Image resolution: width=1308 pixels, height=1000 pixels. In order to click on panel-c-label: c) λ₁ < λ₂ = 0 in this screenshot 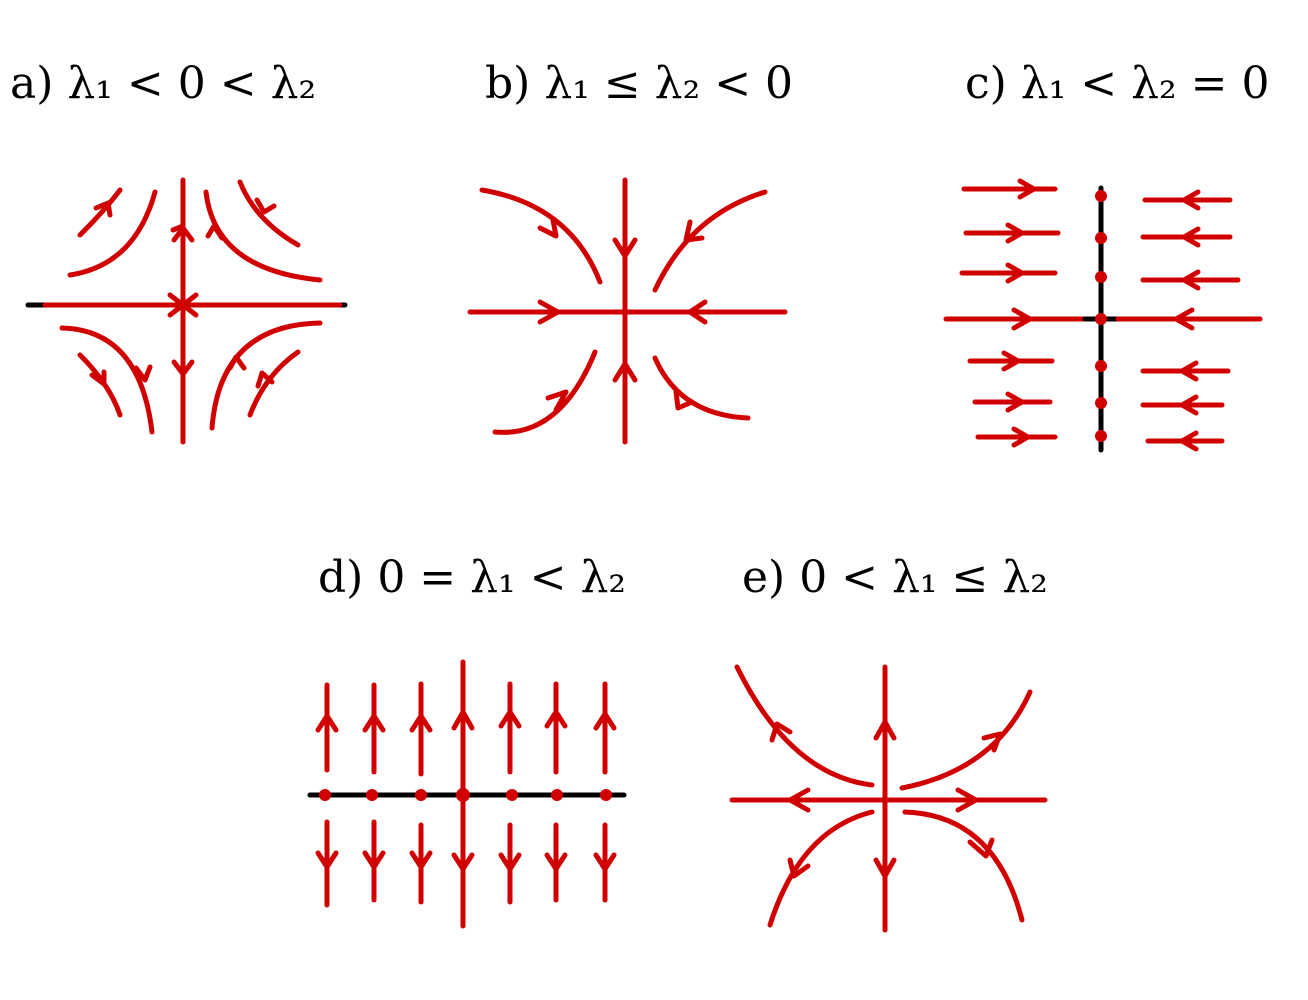, I will do `click(1117, 83)`.